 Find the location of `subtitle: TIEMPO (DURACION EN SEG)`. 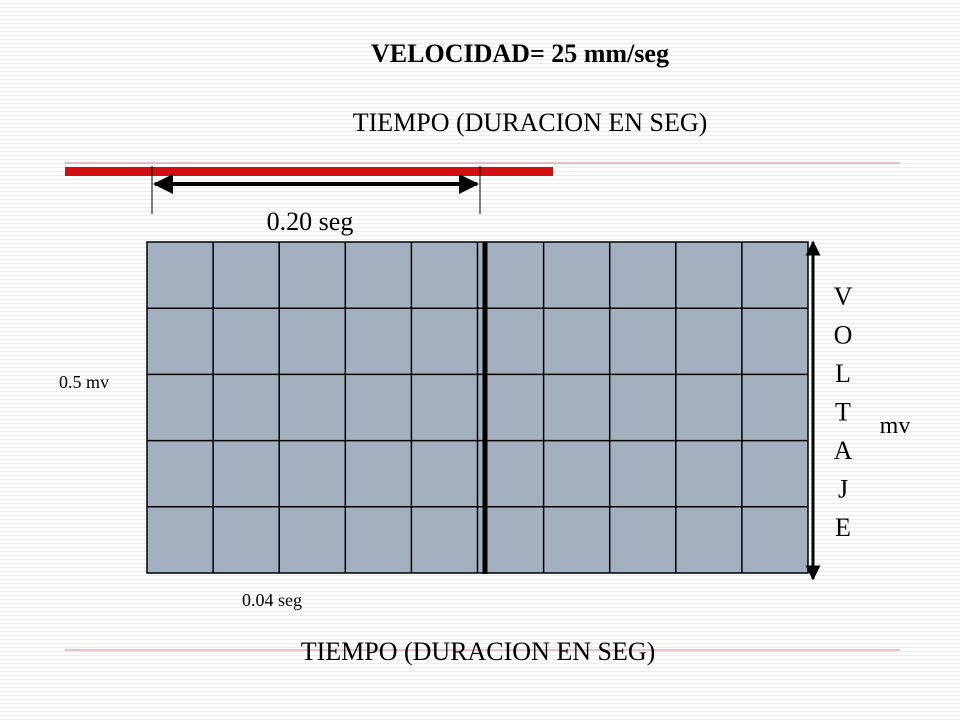

subtitle: TIEMPO (DURACION EN SEG) is located at coordinates (530, 122).